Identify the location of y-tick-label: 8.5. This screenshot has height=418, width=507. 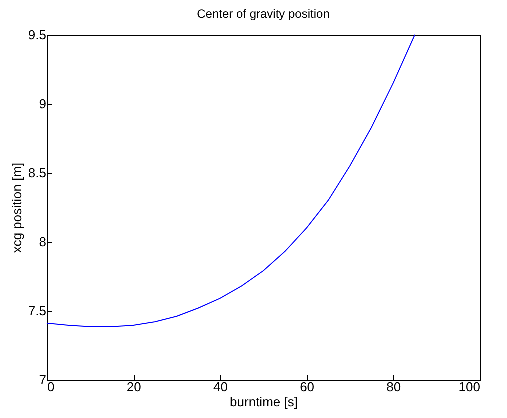
(37, 173).